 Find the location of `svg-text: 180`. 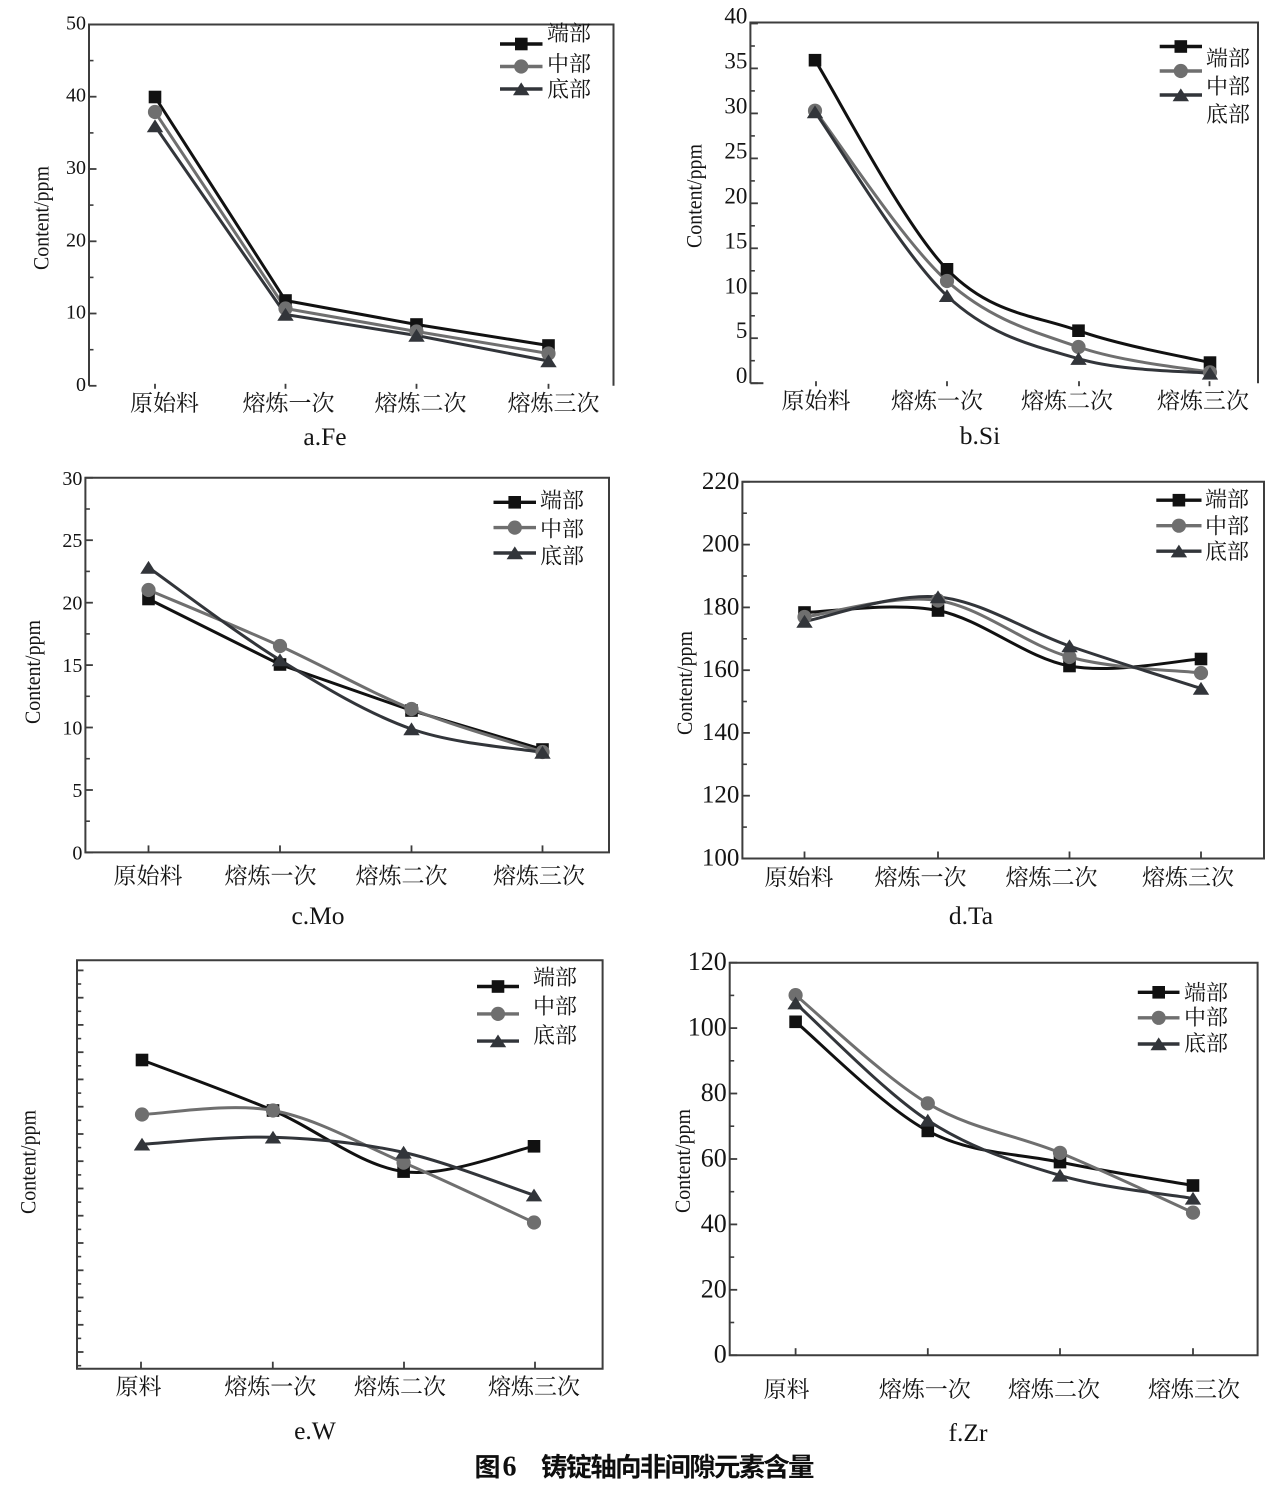

svg-text: 180 is located at coordinates (721, 606).